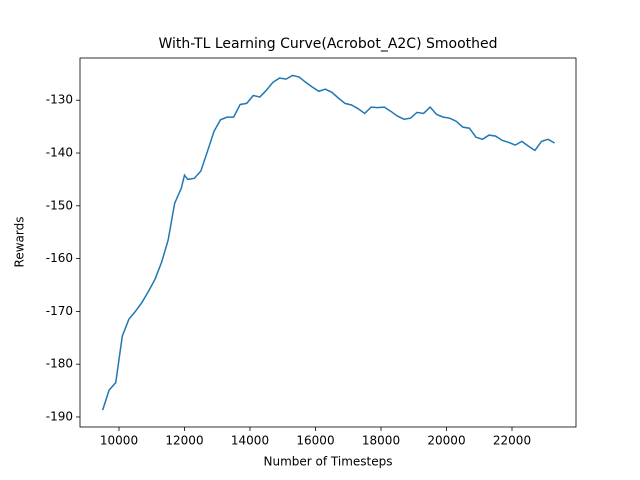 Image resolution: width=640 pixels, height=480 pixels. What do you see at coordinates (59, 416) in the screenshot?
I see `y-tick-label: -190` at bounding box center [59, 416].